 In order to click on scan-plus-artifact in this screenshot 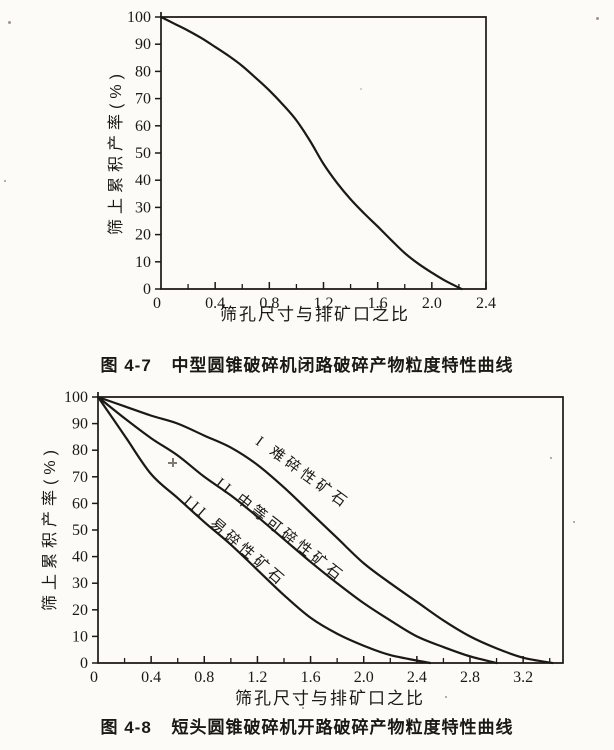, I will do `click(172, 462)`.